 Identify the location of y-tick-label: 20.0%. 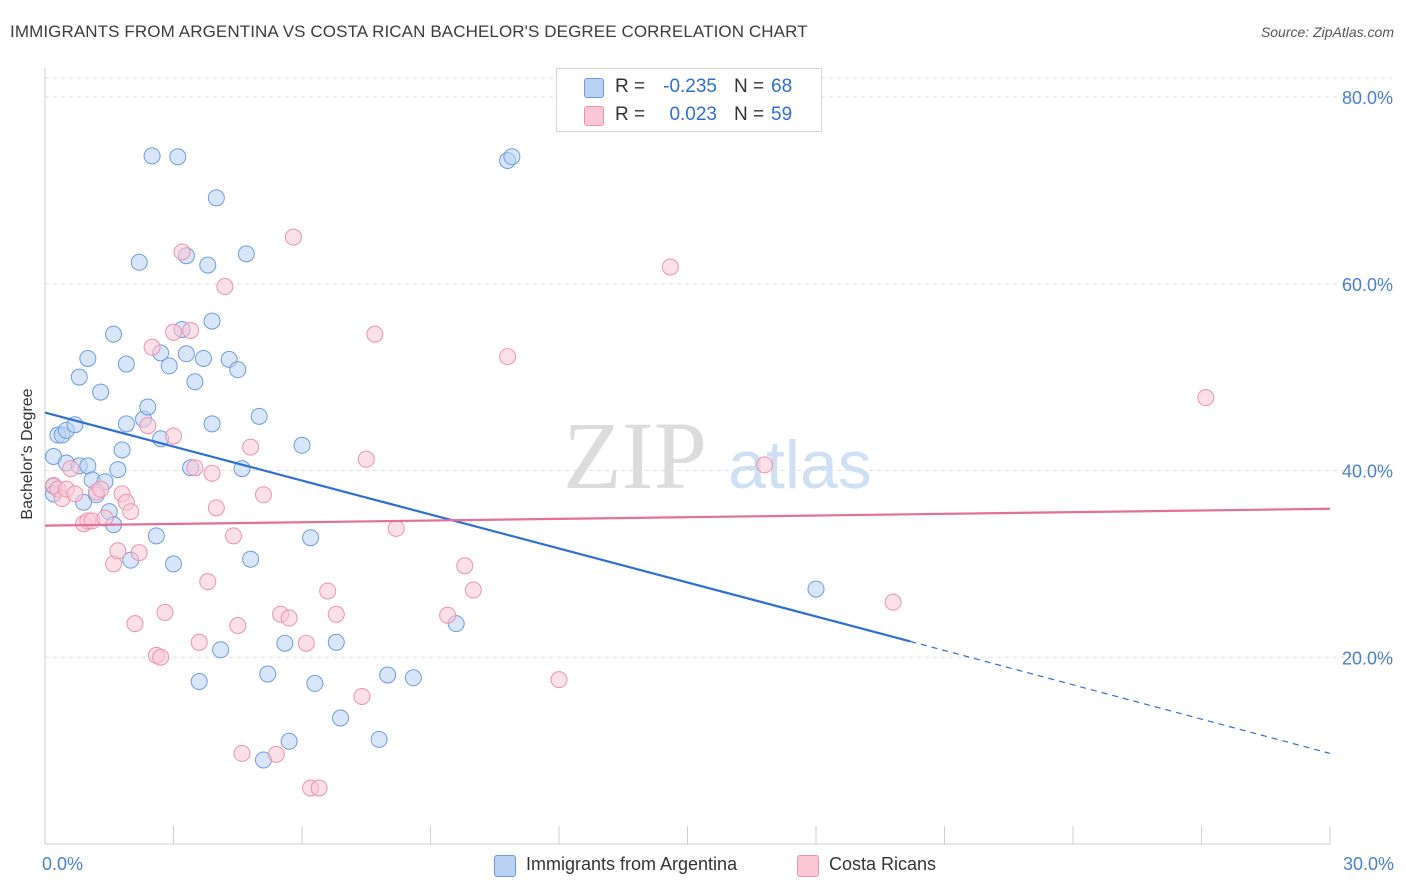
(1367, 658).